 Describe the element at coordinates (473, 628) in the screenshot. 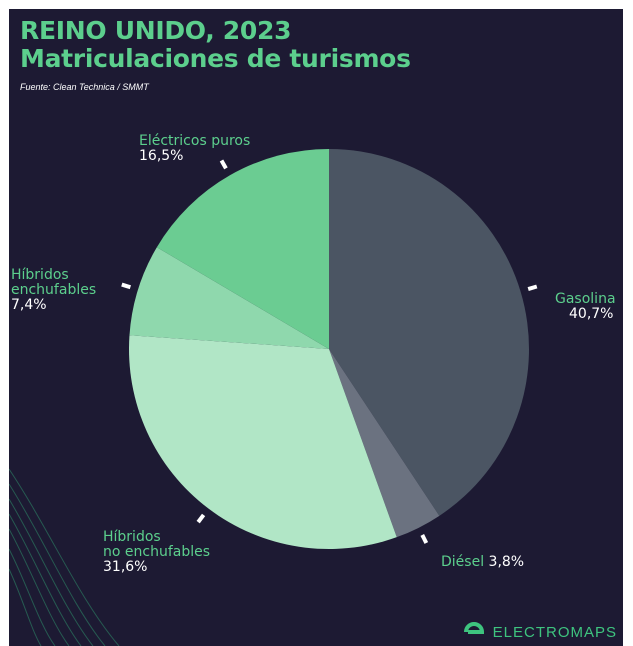

I see `e-logo-icon` at that location.